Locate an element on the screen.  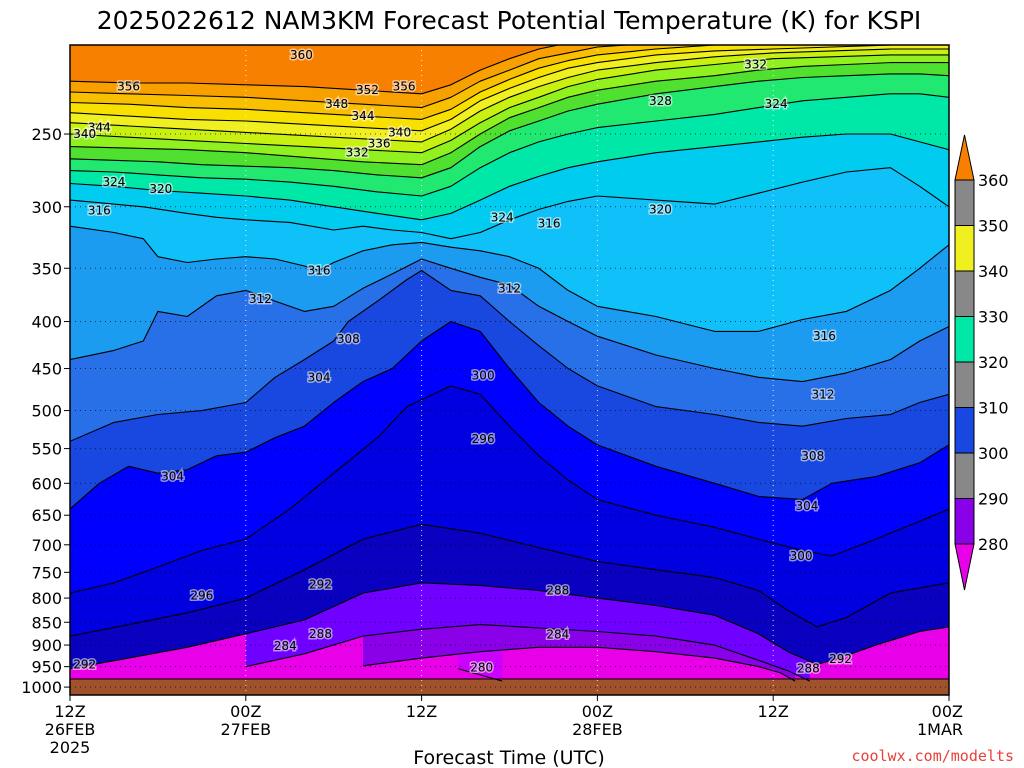
contour-label-halo: 332 is located at coordinates (357, 153).